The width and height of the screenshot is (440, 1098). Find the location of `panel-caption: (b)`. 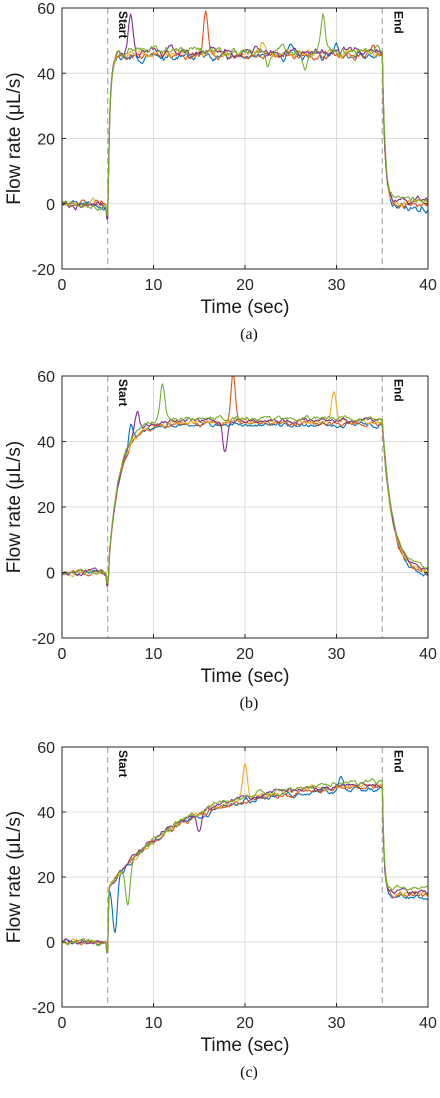

panel-caption: (b) is located at coordinates (249, 703).